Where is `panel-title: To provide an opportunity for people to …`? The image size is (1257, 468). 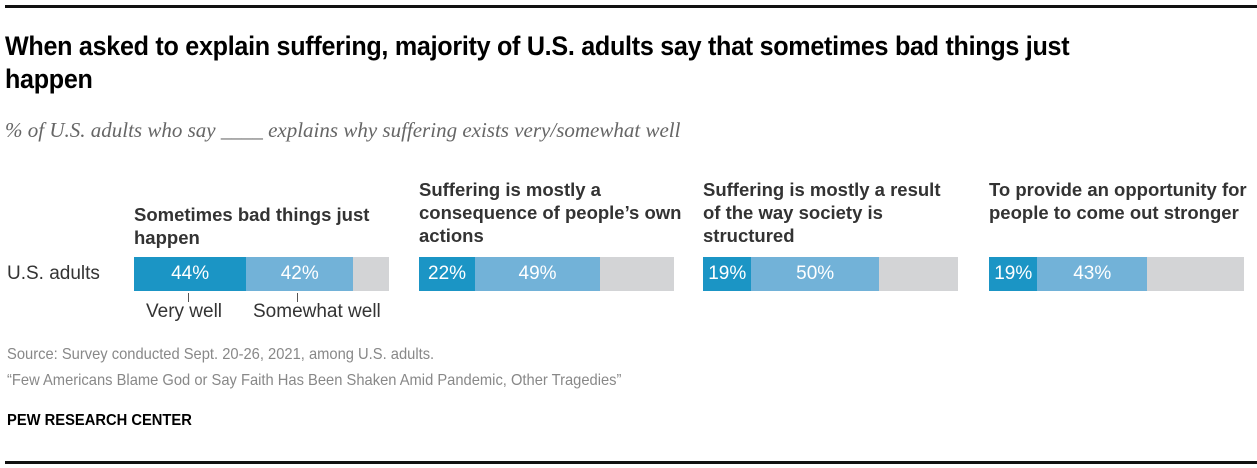 panel-title: To provide an opportunity for people to … is located at coordinates (1118, 201).